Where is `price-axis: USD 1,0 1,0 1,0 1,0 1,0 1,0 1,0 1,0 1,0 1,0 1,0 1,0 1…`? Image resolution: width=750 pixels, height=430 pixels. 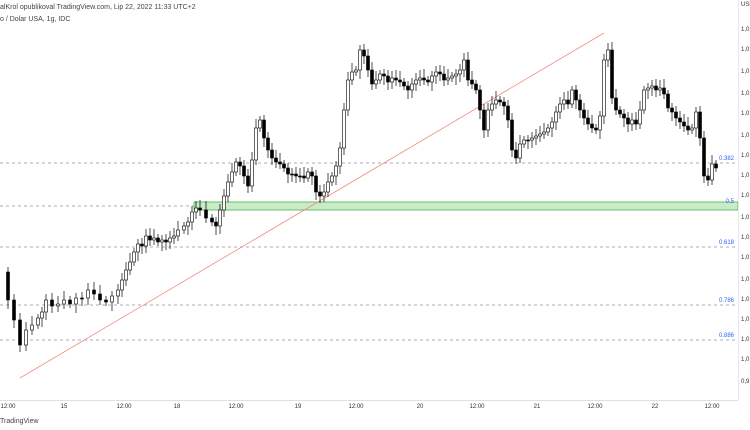 price-axis: USD 1,0 1,0 1,0 1,0 1,0 1,0 1,0 1,0 1,0 1,0 1,0 1,0 1… is located at coordinates (744, 200).